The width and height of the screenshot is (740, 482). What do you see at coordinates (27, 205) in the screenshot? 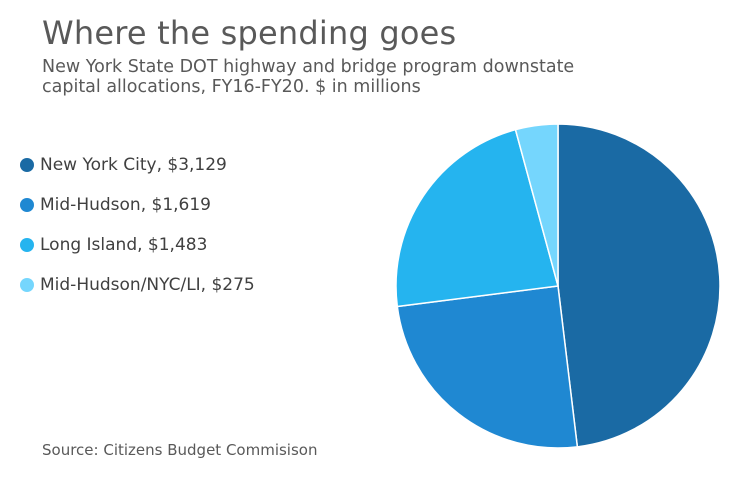
I see `legend-swatch-mid-hudson` at bounding box center [27, 205].